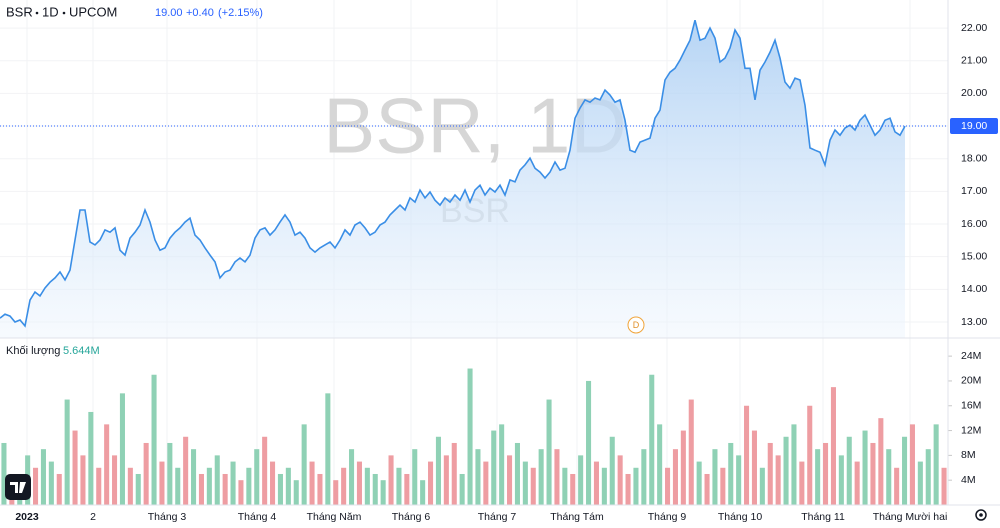 The width and height of the screenshot is (1000, 528). Describe the element at coordinates (167, 517) in the screenshot. I see `x-tick-label: Tháng 3` at that location.